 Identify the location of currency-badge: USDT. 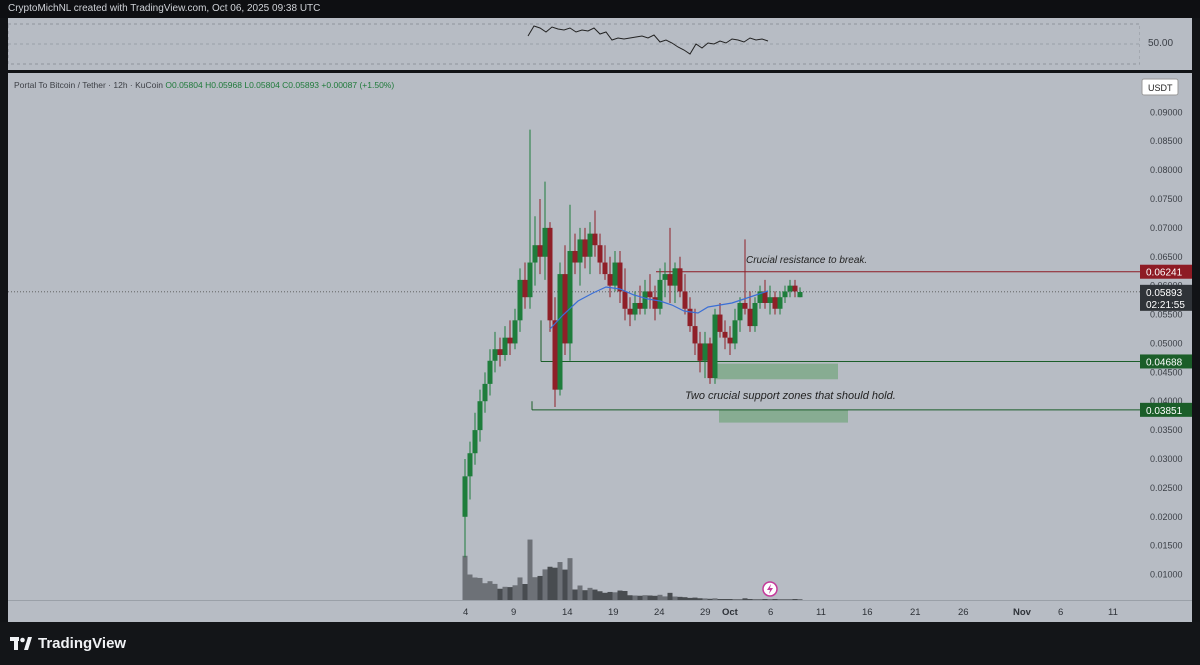
(1160, 87).